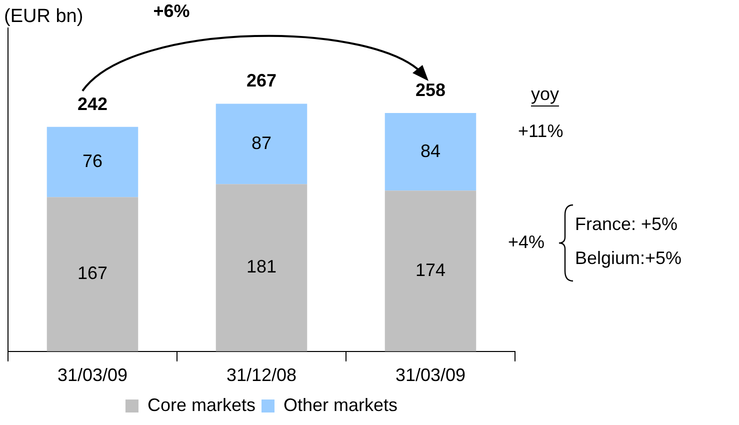 Image resolution: width=739 pixels, height=425 pixels. Describe the element at coordinates (541, 130) in the screenshot. I see `text: +11%` at that location.